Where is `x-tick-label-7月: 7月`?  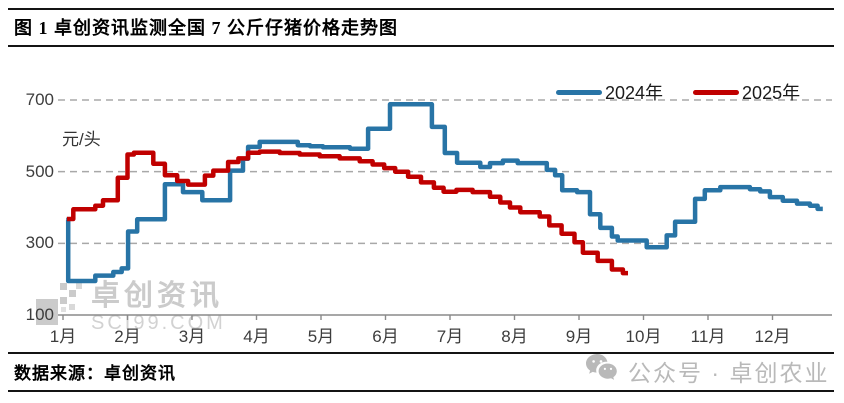
x-tick-label-7月: 7月 is located at coordinates (450, 336).